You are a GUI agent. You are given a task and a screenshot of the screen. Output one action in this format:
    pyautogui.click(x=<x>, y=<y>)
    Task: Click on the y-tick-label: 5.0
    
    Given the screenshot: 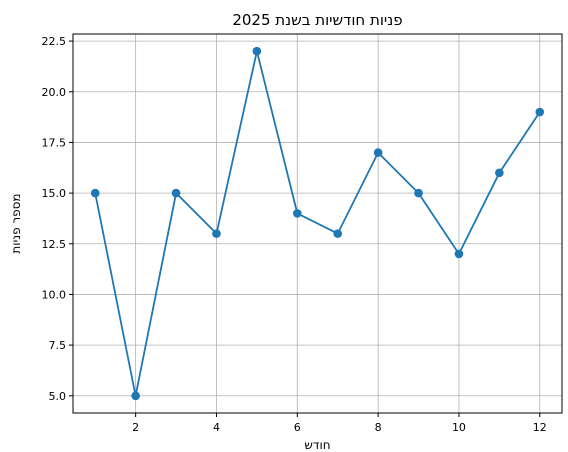 What is the action you would take?
    pyautogui.click(x=58, y=396)
    